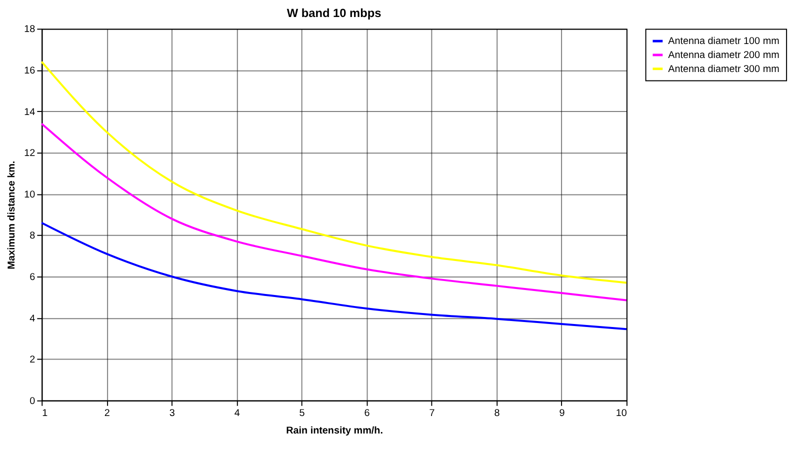 The height and width of the screenshot is (462, 792). What do you see at coordinates (45, 413) in the screenshot?
I see `x-tick-label: 1` at bounding box center [45, 413].